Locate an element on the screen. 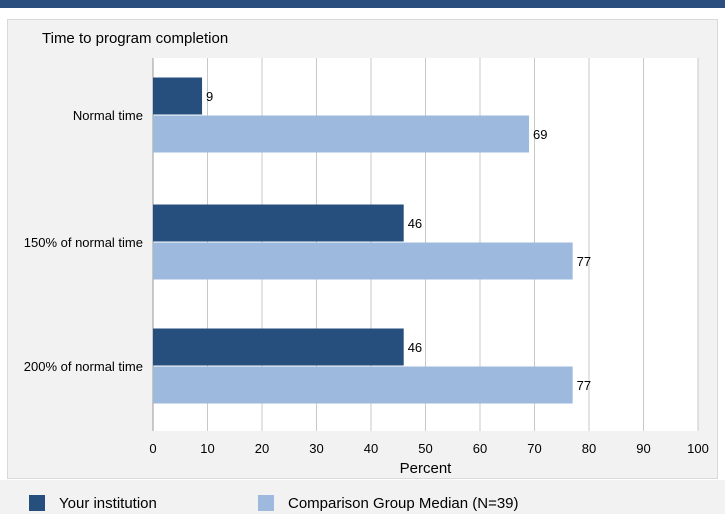 The width and height of the screenshot is (725, 514). x-tick-label: 40 is located at coordinates (371, 448).